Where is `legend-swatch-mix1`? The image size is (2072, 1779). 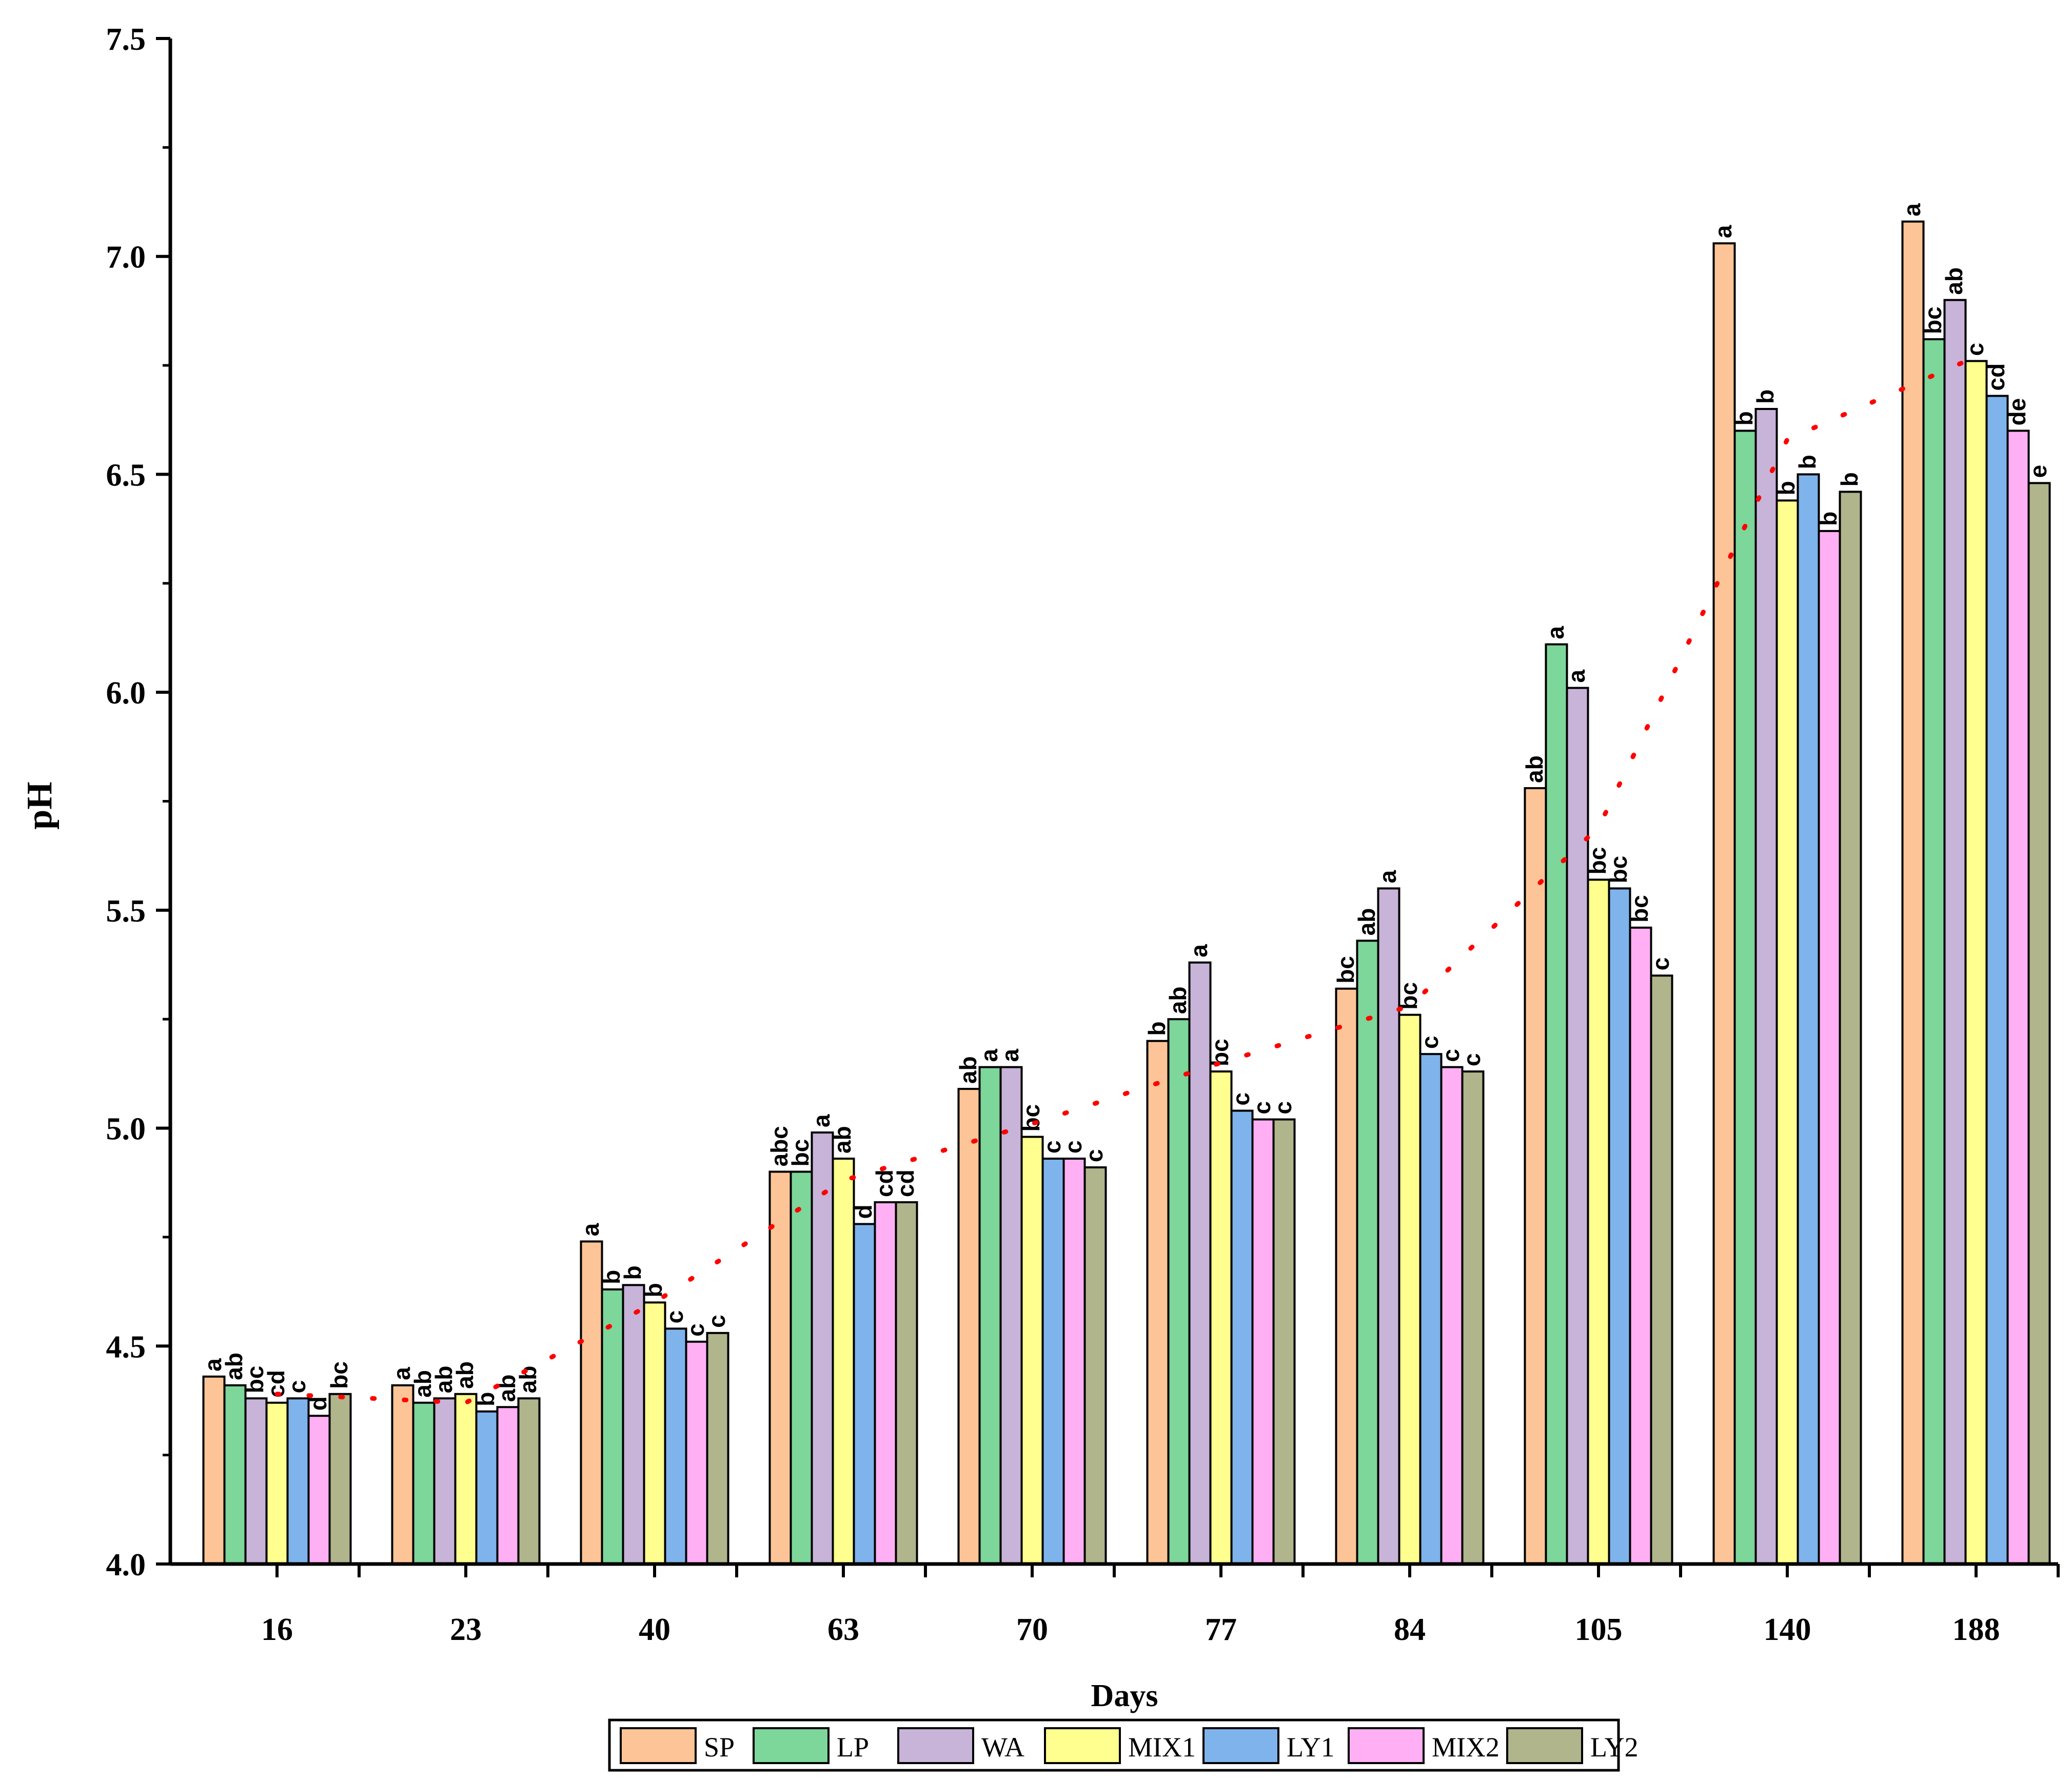
legend-swatch-mix1 is located at coordinates (1082, 1745).